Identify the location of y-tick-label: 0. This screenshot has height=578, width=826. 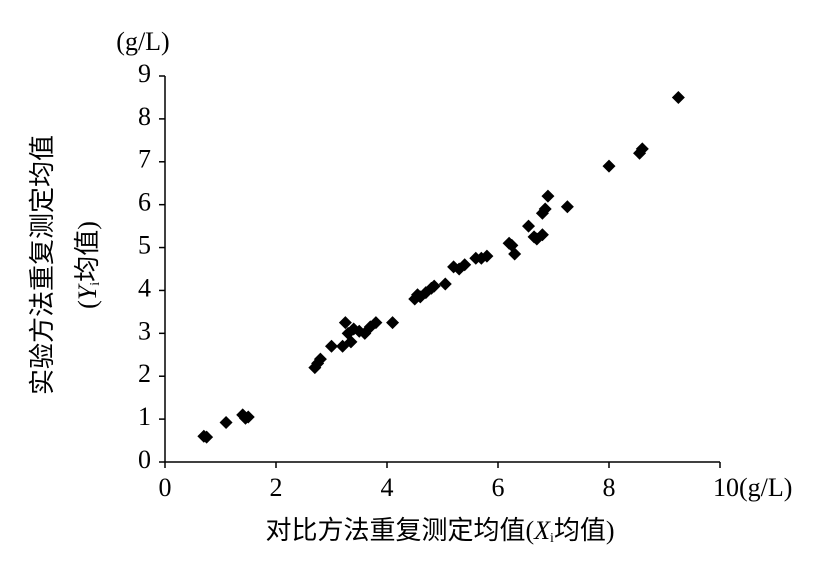
(144, 459).